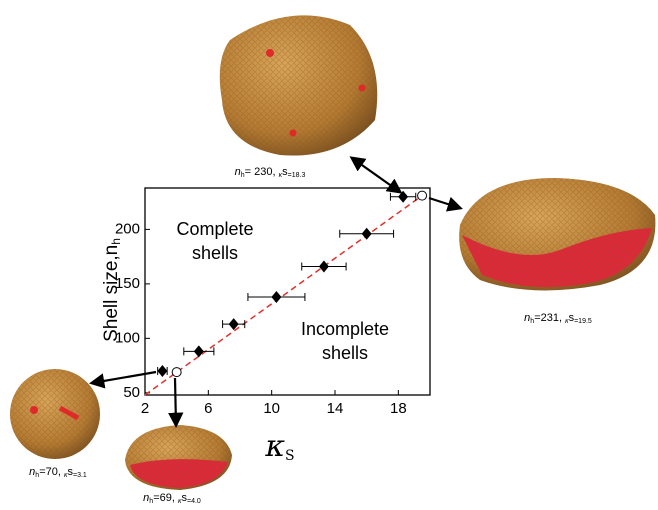 This screenshot has height=510, width=658. Describe the element at coordinates (271, 408) in the screenshot. I see `x-tick-label: 10` at that location.